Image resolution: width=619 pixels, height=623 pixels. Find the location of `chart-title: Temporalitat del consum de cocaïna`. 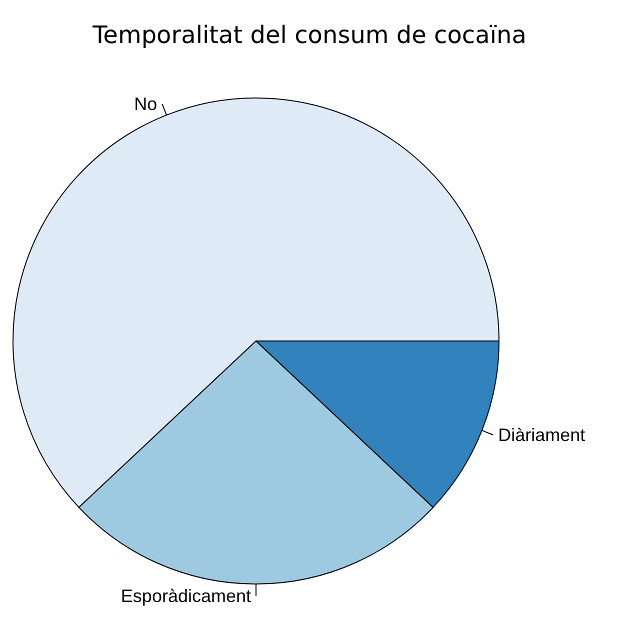

chart-title: Temporalitat del consum de cocaïna is located at coordinates (309, 35).